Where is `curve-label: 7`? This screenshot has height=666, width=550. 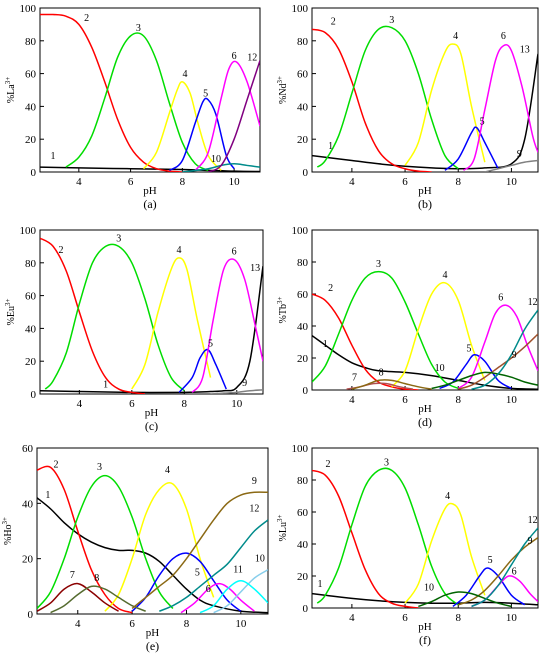 curve-label: 7 is located at coordinates (354, 377).